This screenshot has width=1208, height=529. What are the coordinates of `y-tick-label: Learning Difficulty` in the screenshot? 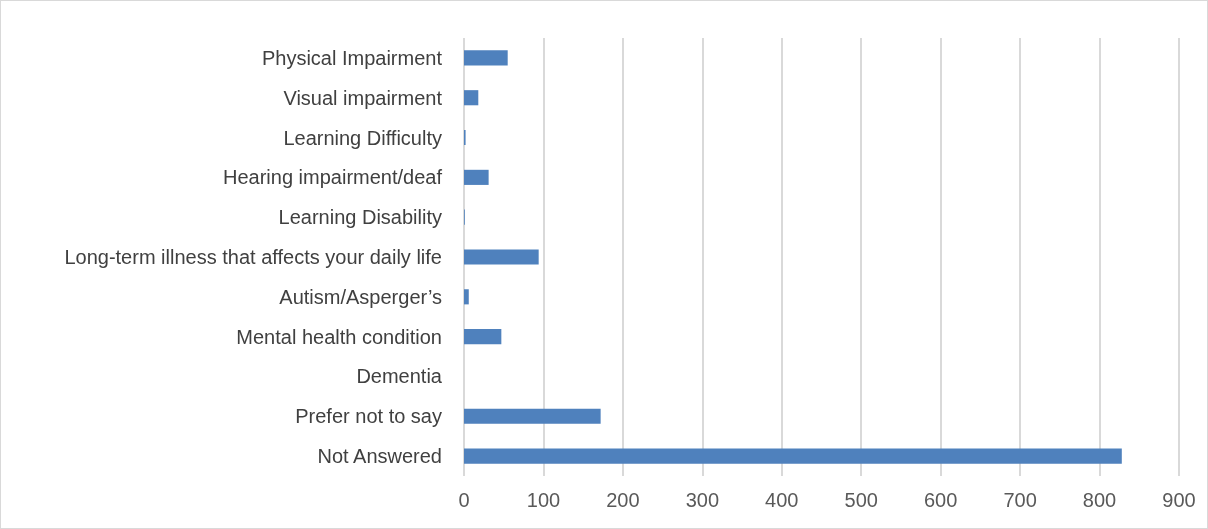 It's located at (362, 137).